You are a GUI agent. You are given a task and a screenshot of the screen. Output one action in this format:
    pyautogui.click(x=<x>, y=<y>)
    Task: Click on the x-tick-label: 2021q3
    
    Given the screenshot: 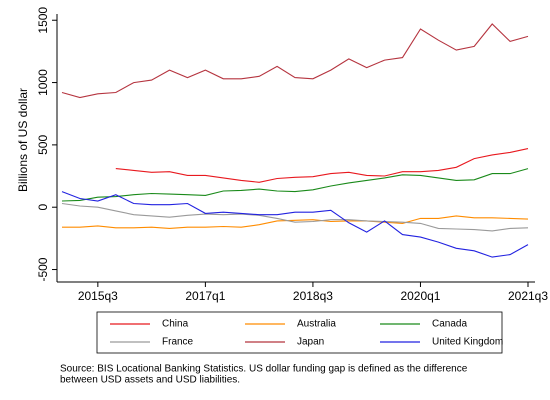 What is the action you would take?
    pyautogui.click(x=528, y=296)
    